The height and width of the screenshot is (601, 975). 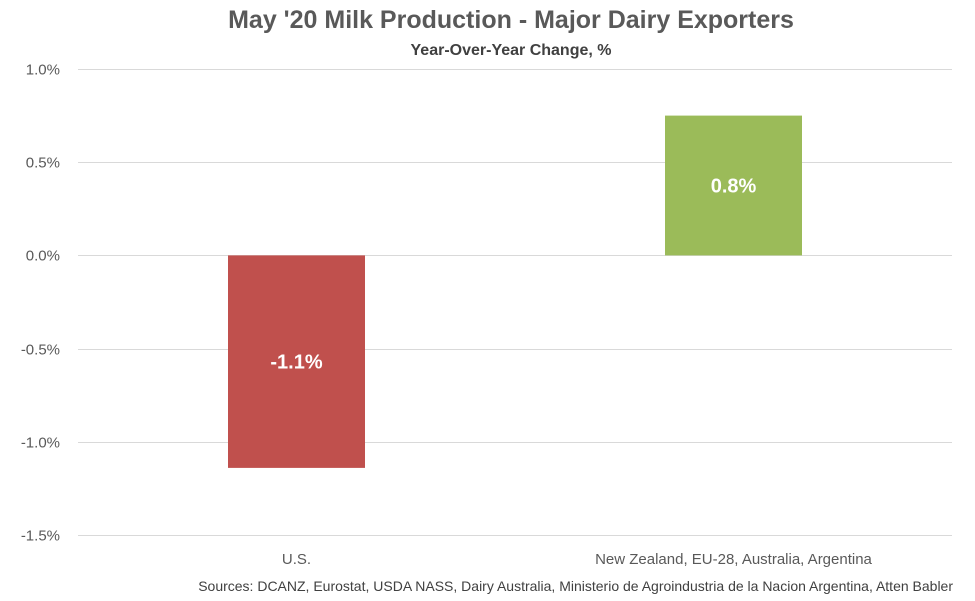 What do you see at coordinates (40, 350) in the screenshot?
I see `y-tick-label: -0.5%` at bounding box center [40, 350].